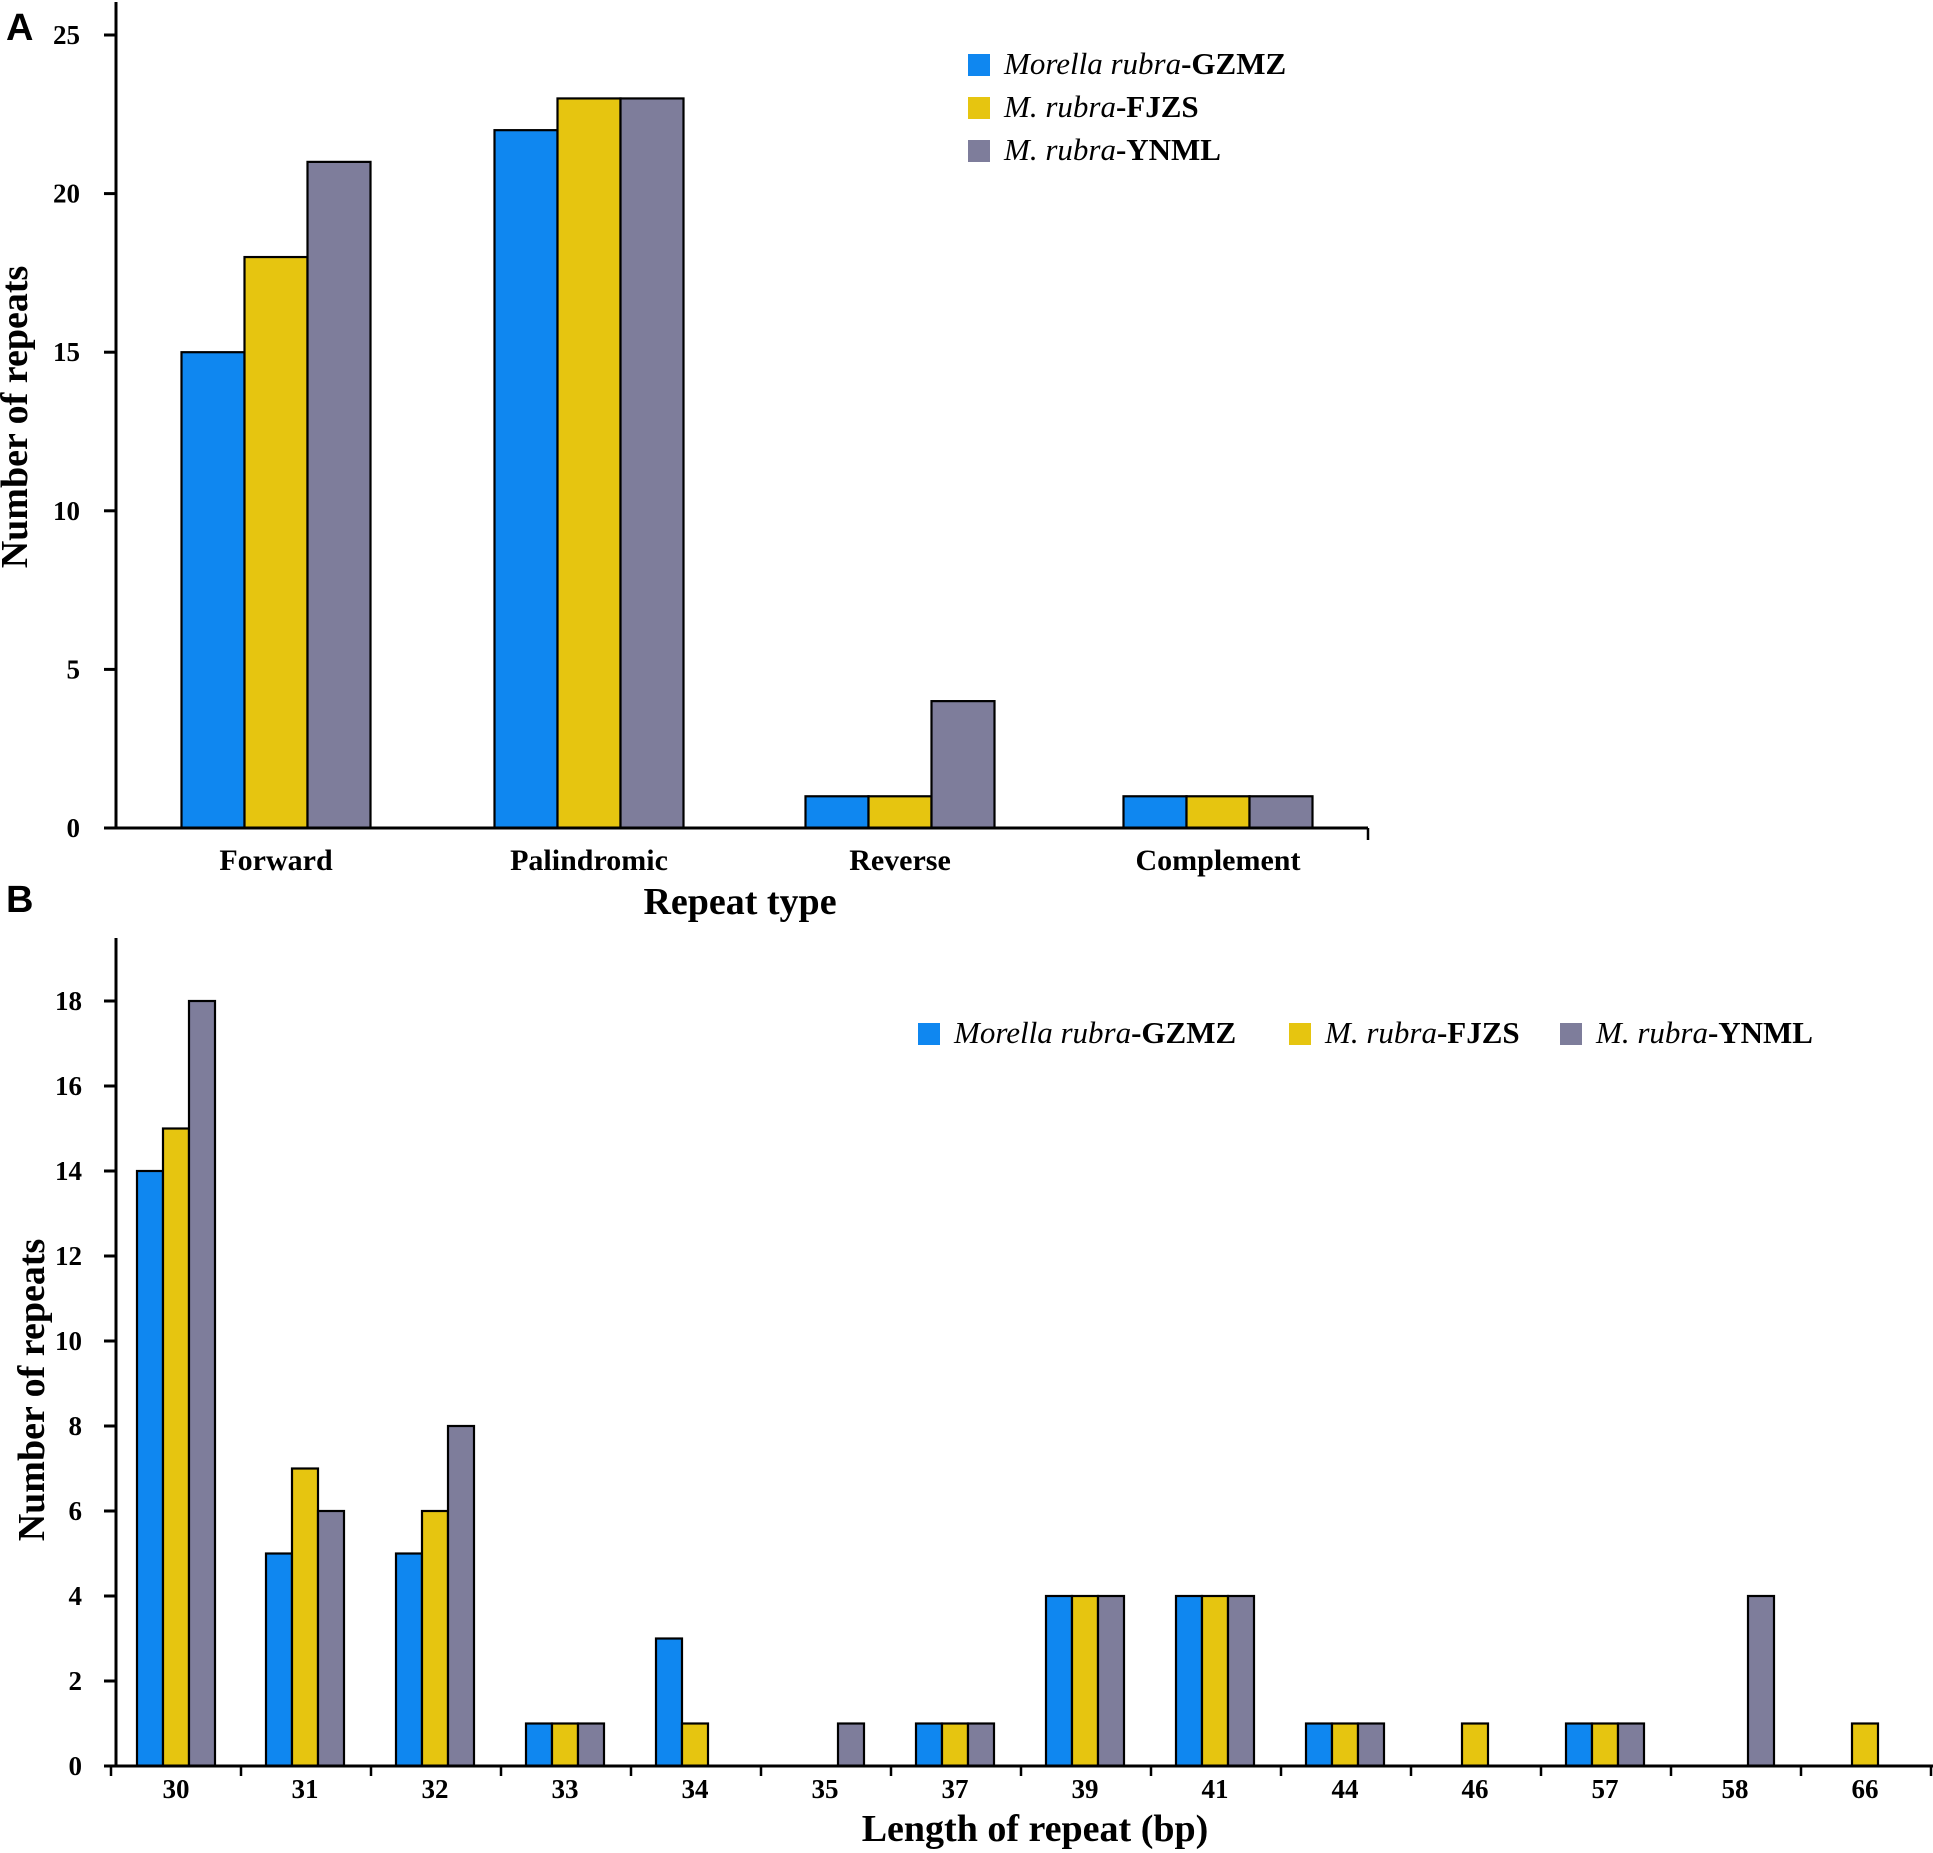 This screenshot has width=1933, height=1853. Describe the element at coordinates (176, 1789) in the screenshot. I see `panel-b-x-category-label-30: 30` at that location.